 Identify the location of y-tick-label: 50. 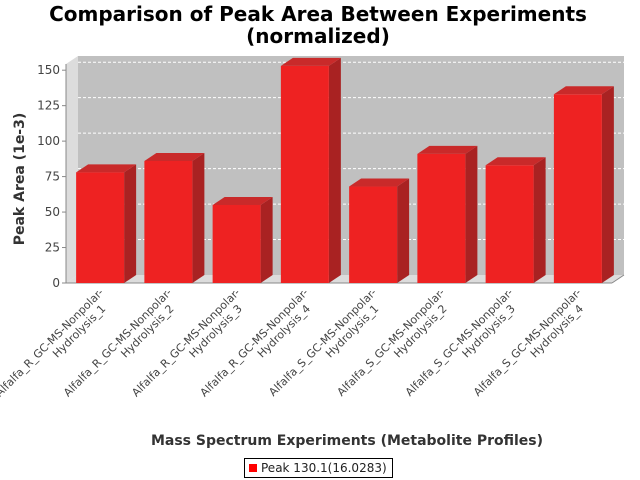
(52, 212).